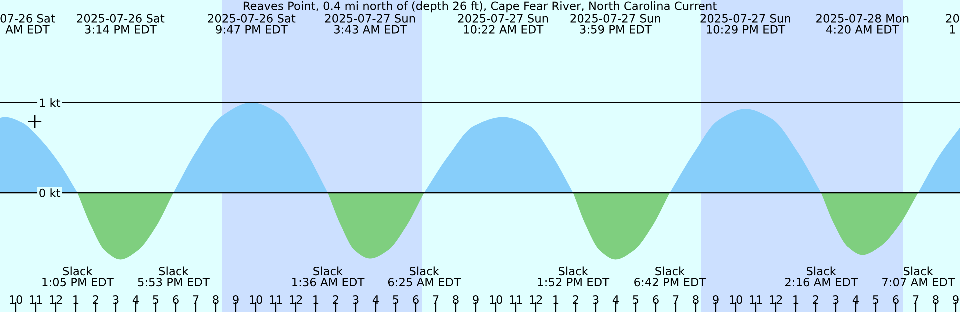  What do you see at coordinates (28, 24) in the screenshot?
I see `annotation: 07-26 Sat AM EDT` at bounding box center [28, 24].